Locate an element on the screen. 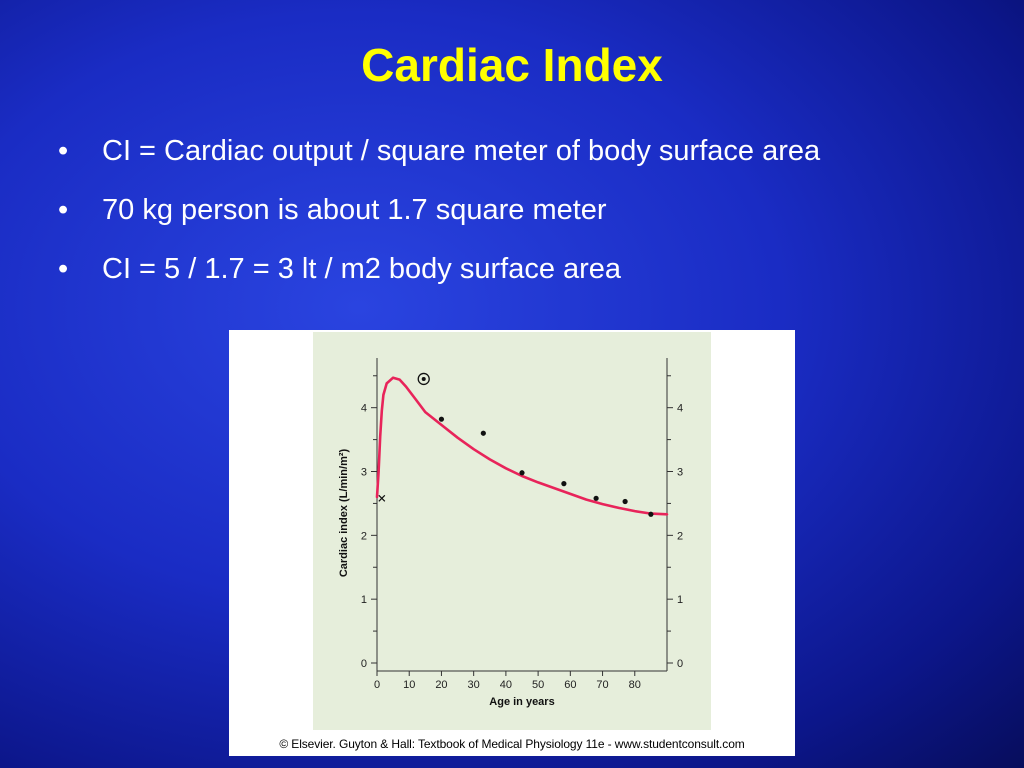 The height and width of the screenshot is (768, 1024). y-axis-label: Cardiac index (L/min/m²) is located at coordinates (344, 512).